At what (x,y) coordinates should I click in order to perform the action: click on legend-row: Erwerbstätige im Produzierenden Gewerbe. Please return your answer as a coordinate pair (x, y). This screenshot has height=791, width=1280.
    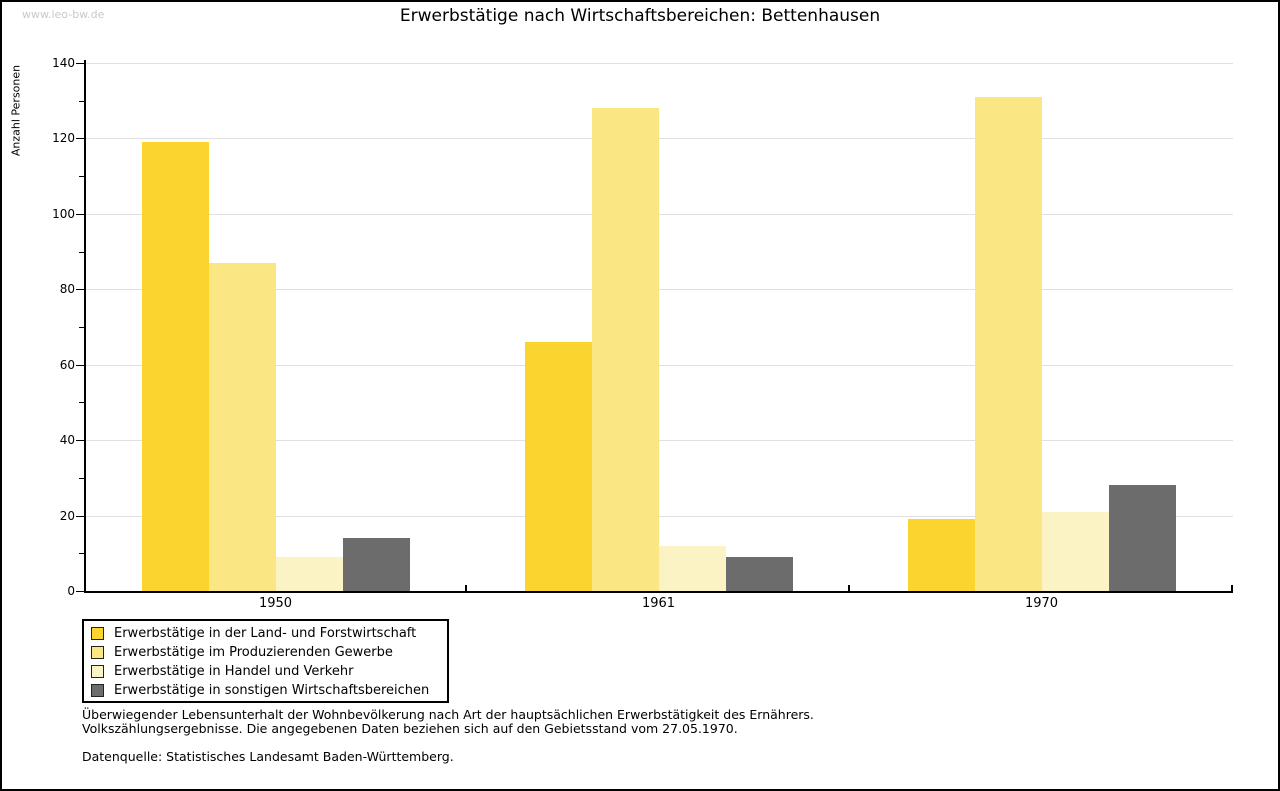
    Looking at the image, I should click on (269, 652).